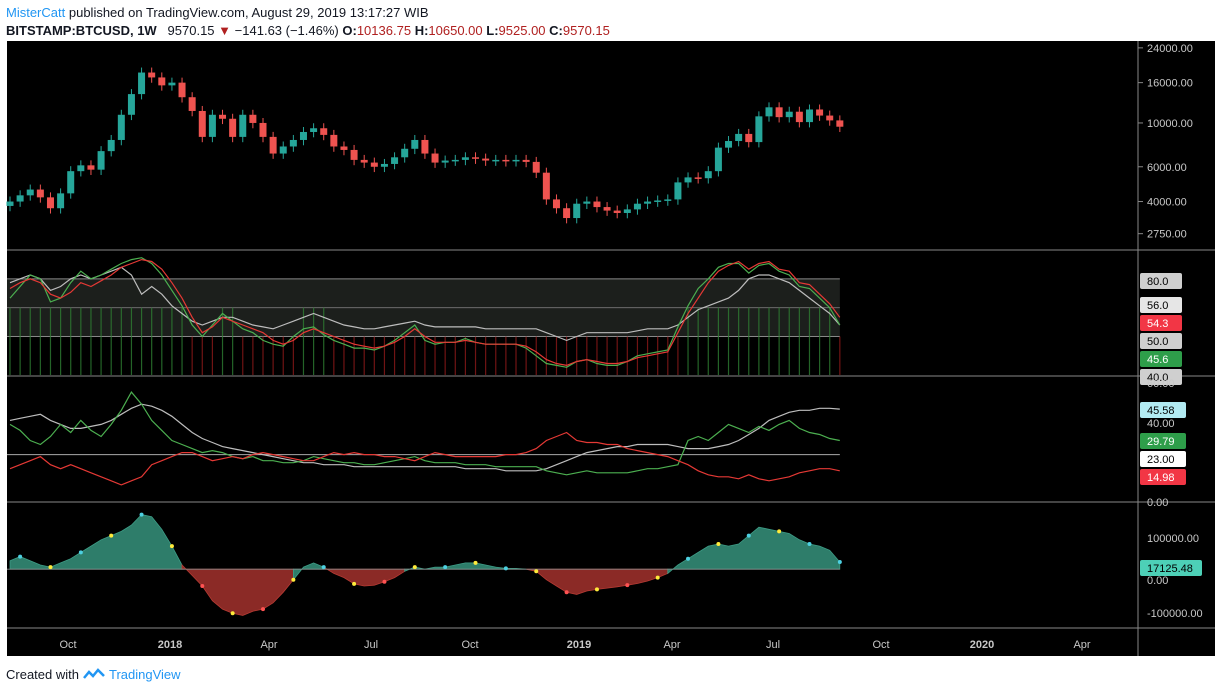  I want to click on momentum-tick-label: -100000.00, so click(1175, 614).